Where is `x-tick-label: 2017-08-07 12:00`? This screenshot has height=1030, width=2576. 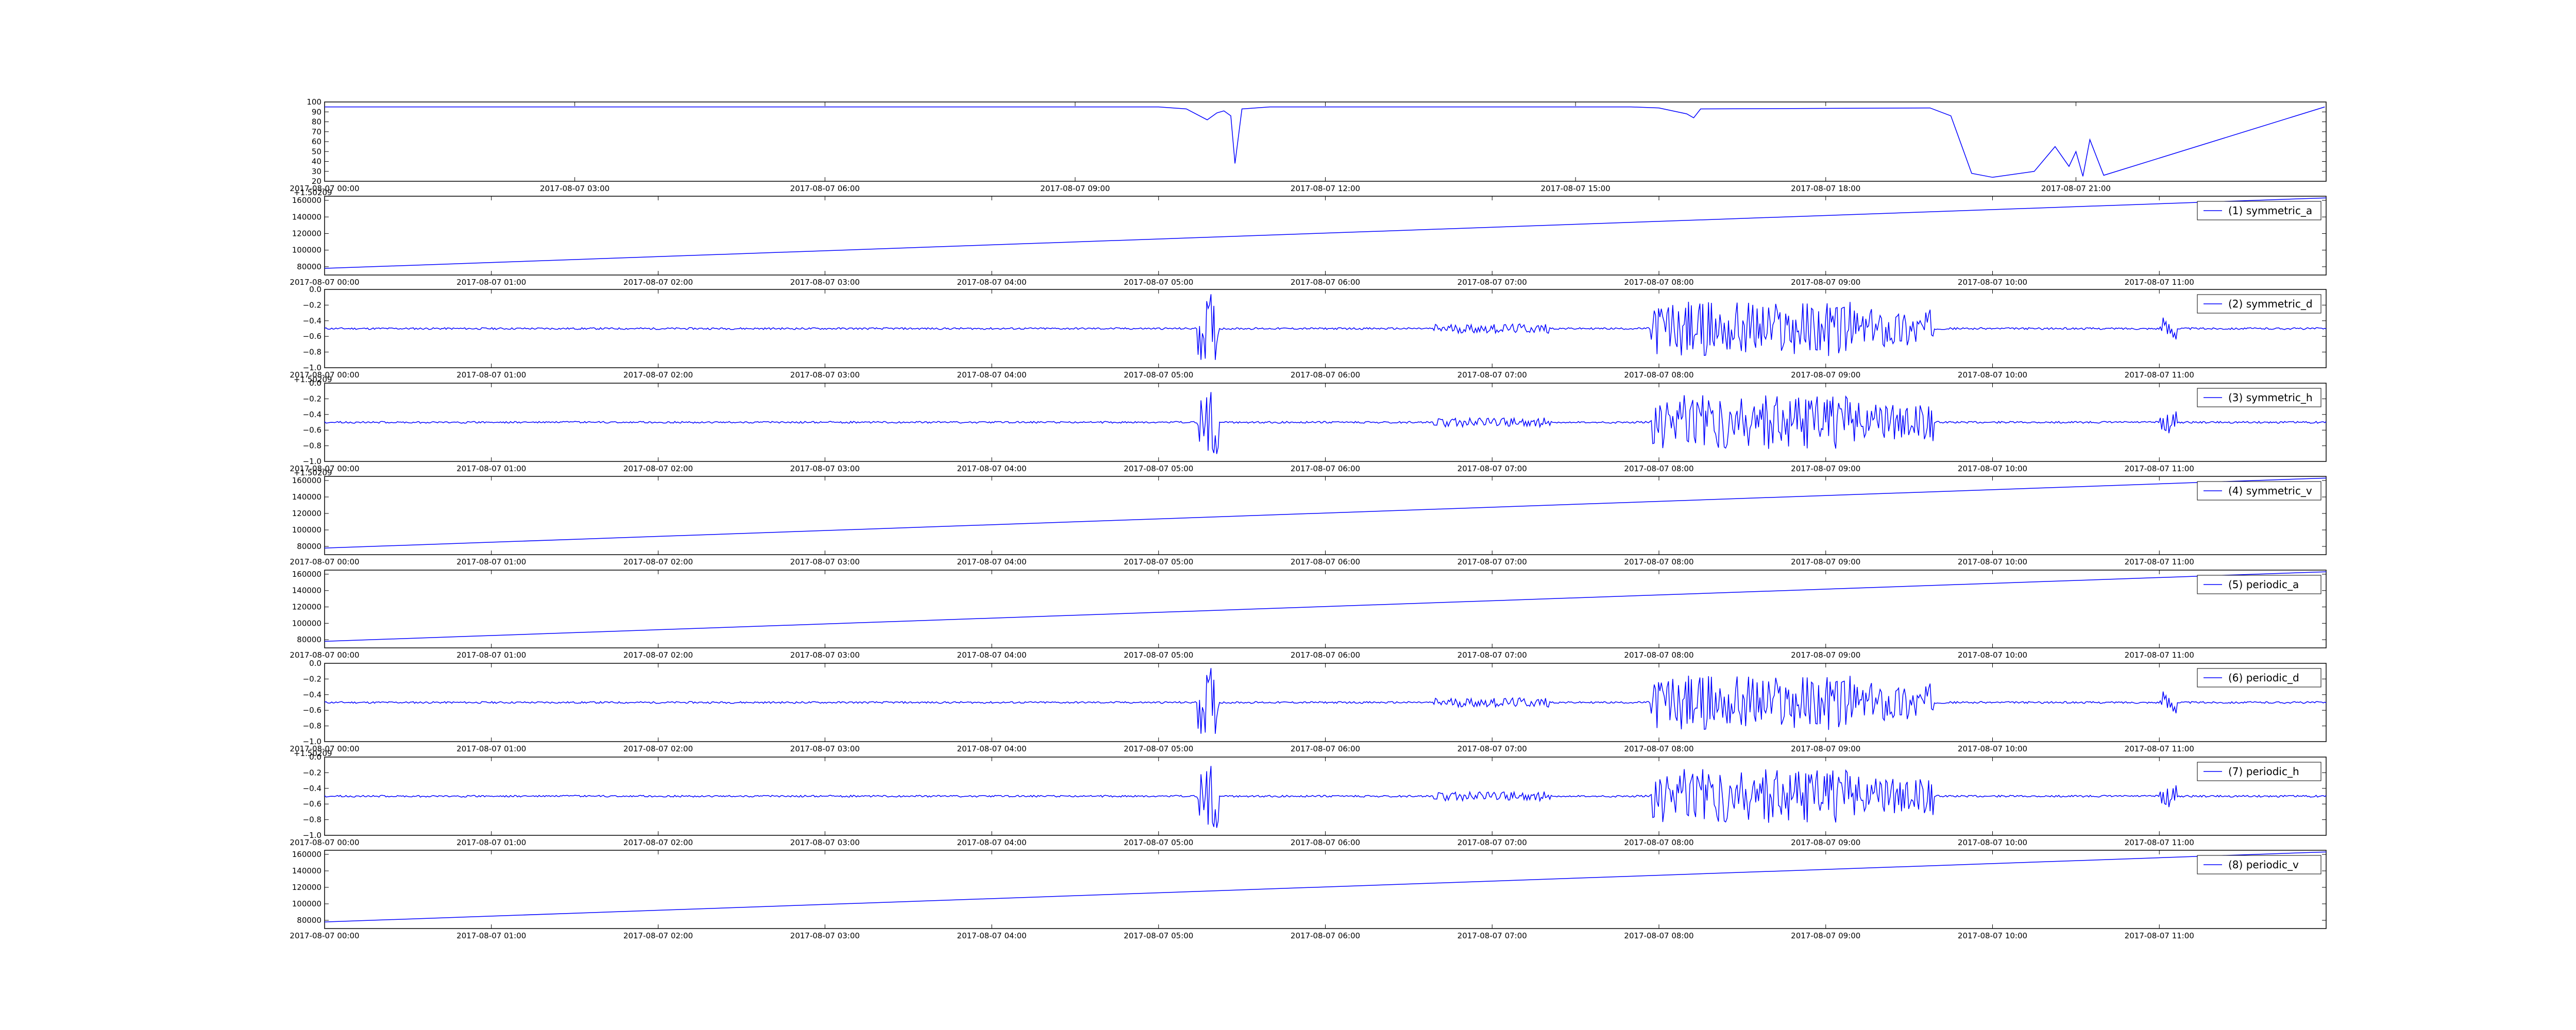 x-tick-label: 2017-08-07 12:00 is located at coordinates (1325, 189).